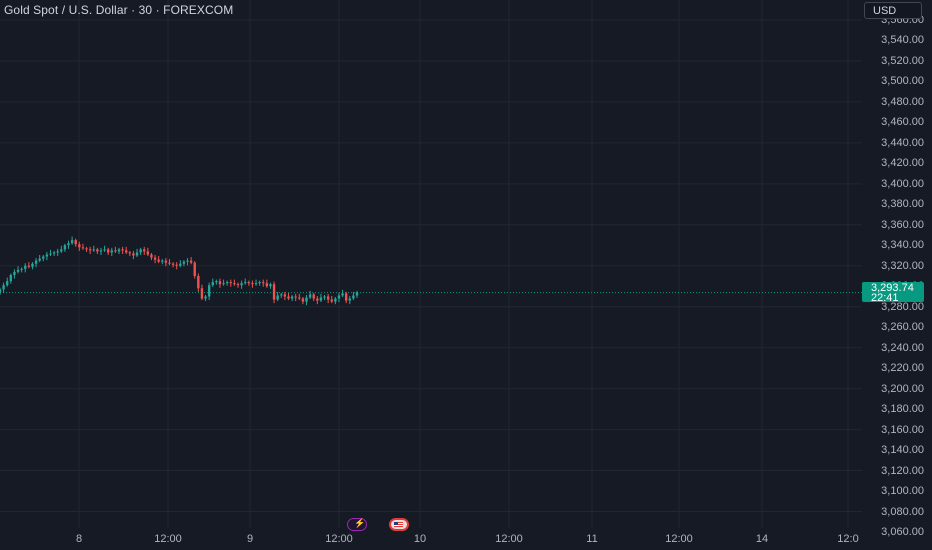  I want to click on price-tick-label: 3,480.00, so click(902, 101).